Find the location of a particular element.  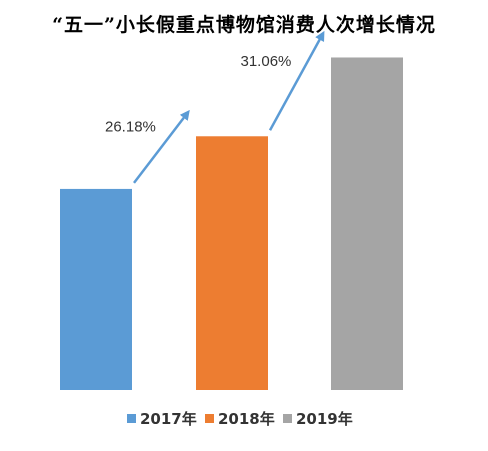

legend-label-1: 2017年 is located at coordinates (168, 419).